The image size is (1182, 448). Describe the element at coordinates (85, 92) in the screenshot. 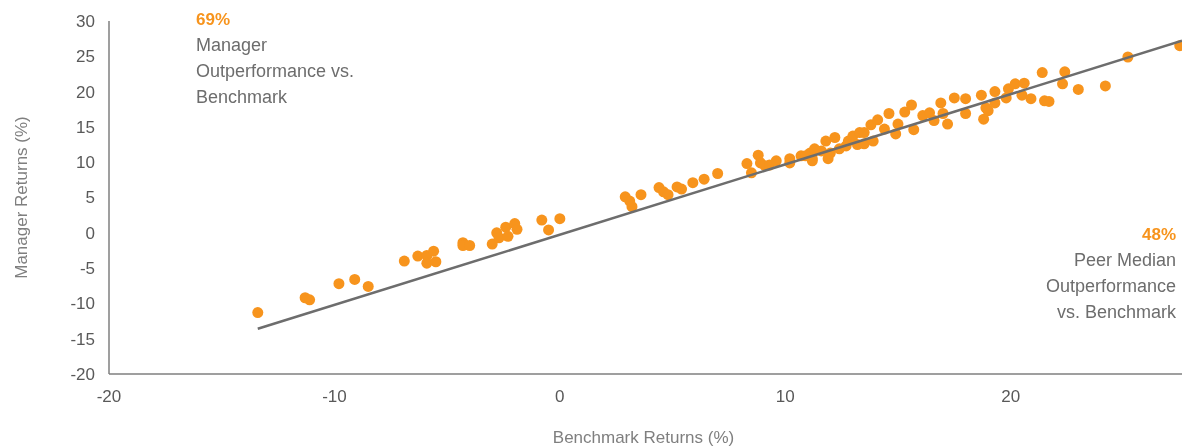

I see `y-tick-label: 20` at that location.